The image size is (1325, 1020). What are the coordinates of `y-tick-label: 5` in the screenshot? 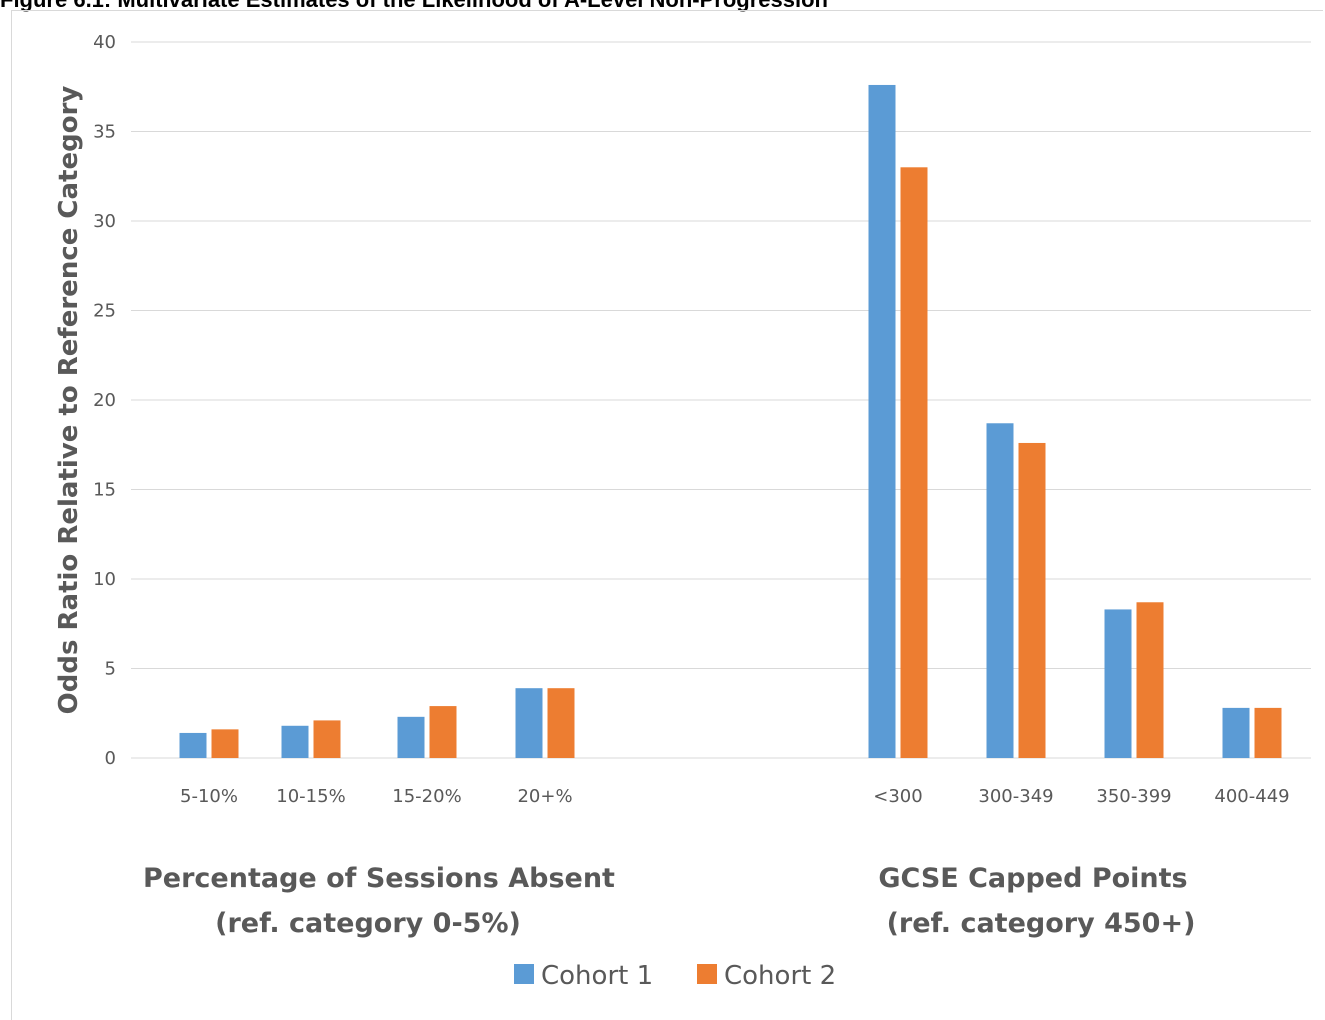 It's located at (110, 669).